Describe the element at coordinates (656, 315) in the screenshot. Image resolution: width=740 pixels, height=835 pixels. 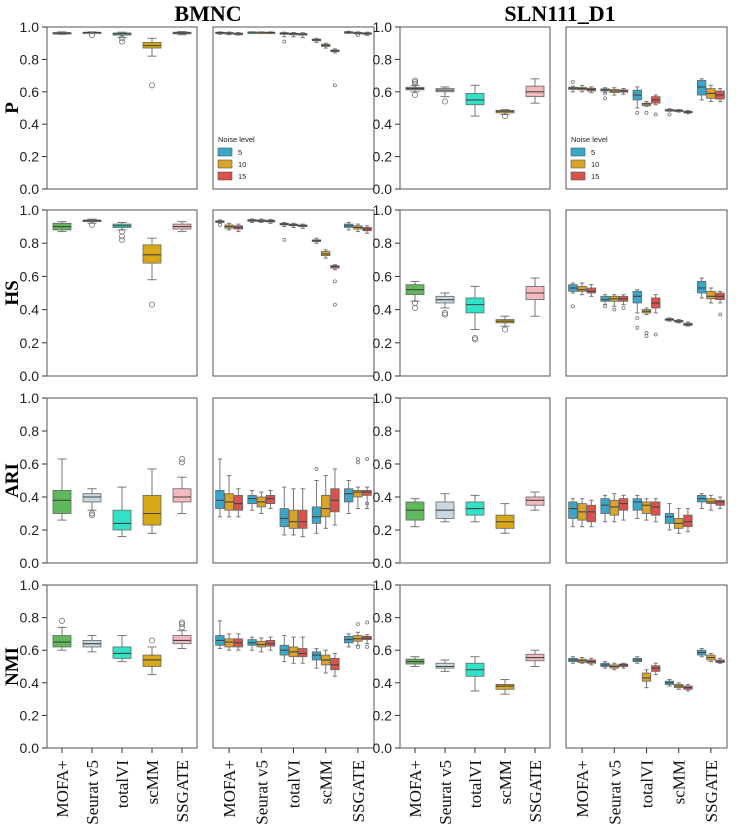
I see `box-totalvi-noise-15-sln111-d1-hs-noise` at that location.